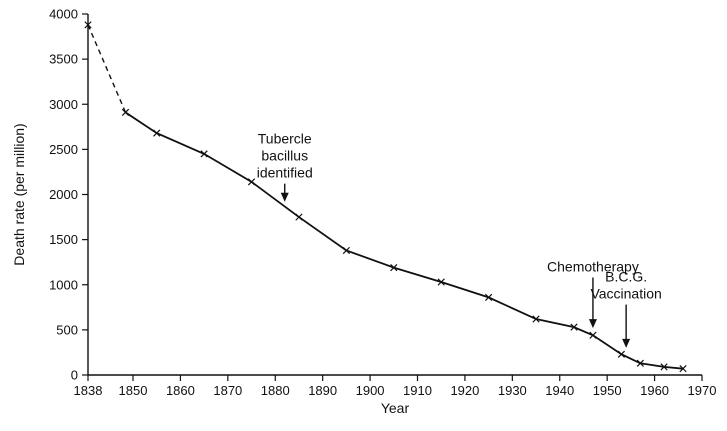  I want to click on y-tick-label: 500, so click(67, 329).